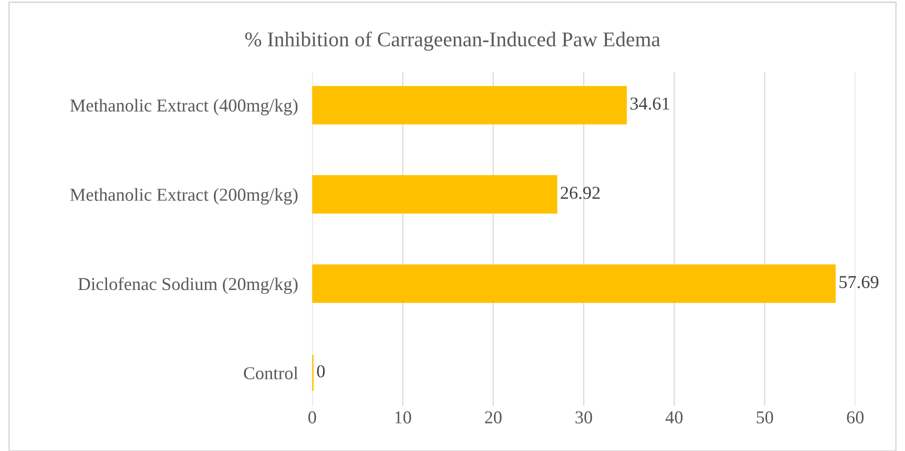  What do you see at coordinates (188, 285) in the screenshot?
I see `y-tick-label: Diclofenac Sodium (20mg/kg)` at bounding box center [188, 285].